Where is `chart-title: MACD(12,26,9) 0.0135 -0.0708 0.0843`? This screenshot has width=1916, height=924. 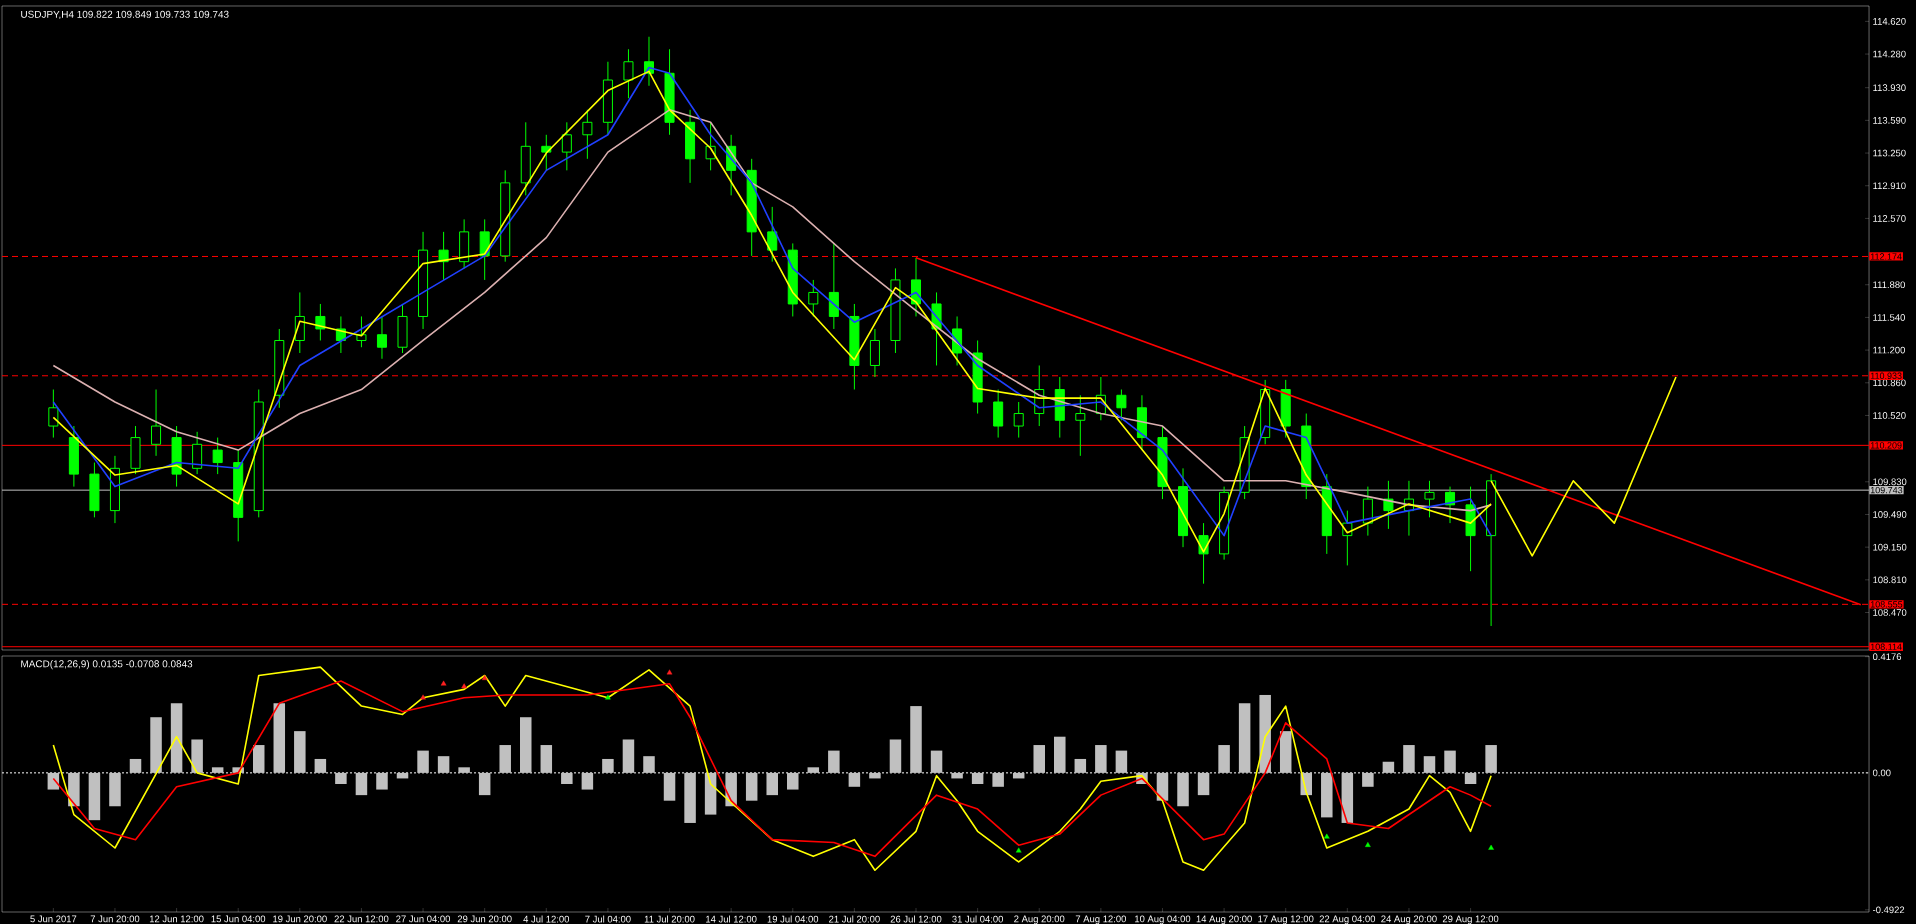
chart-title: MACD(12,26,9) 0.0135 -0.0708 0.0843 is located at coordinates (107, 665).